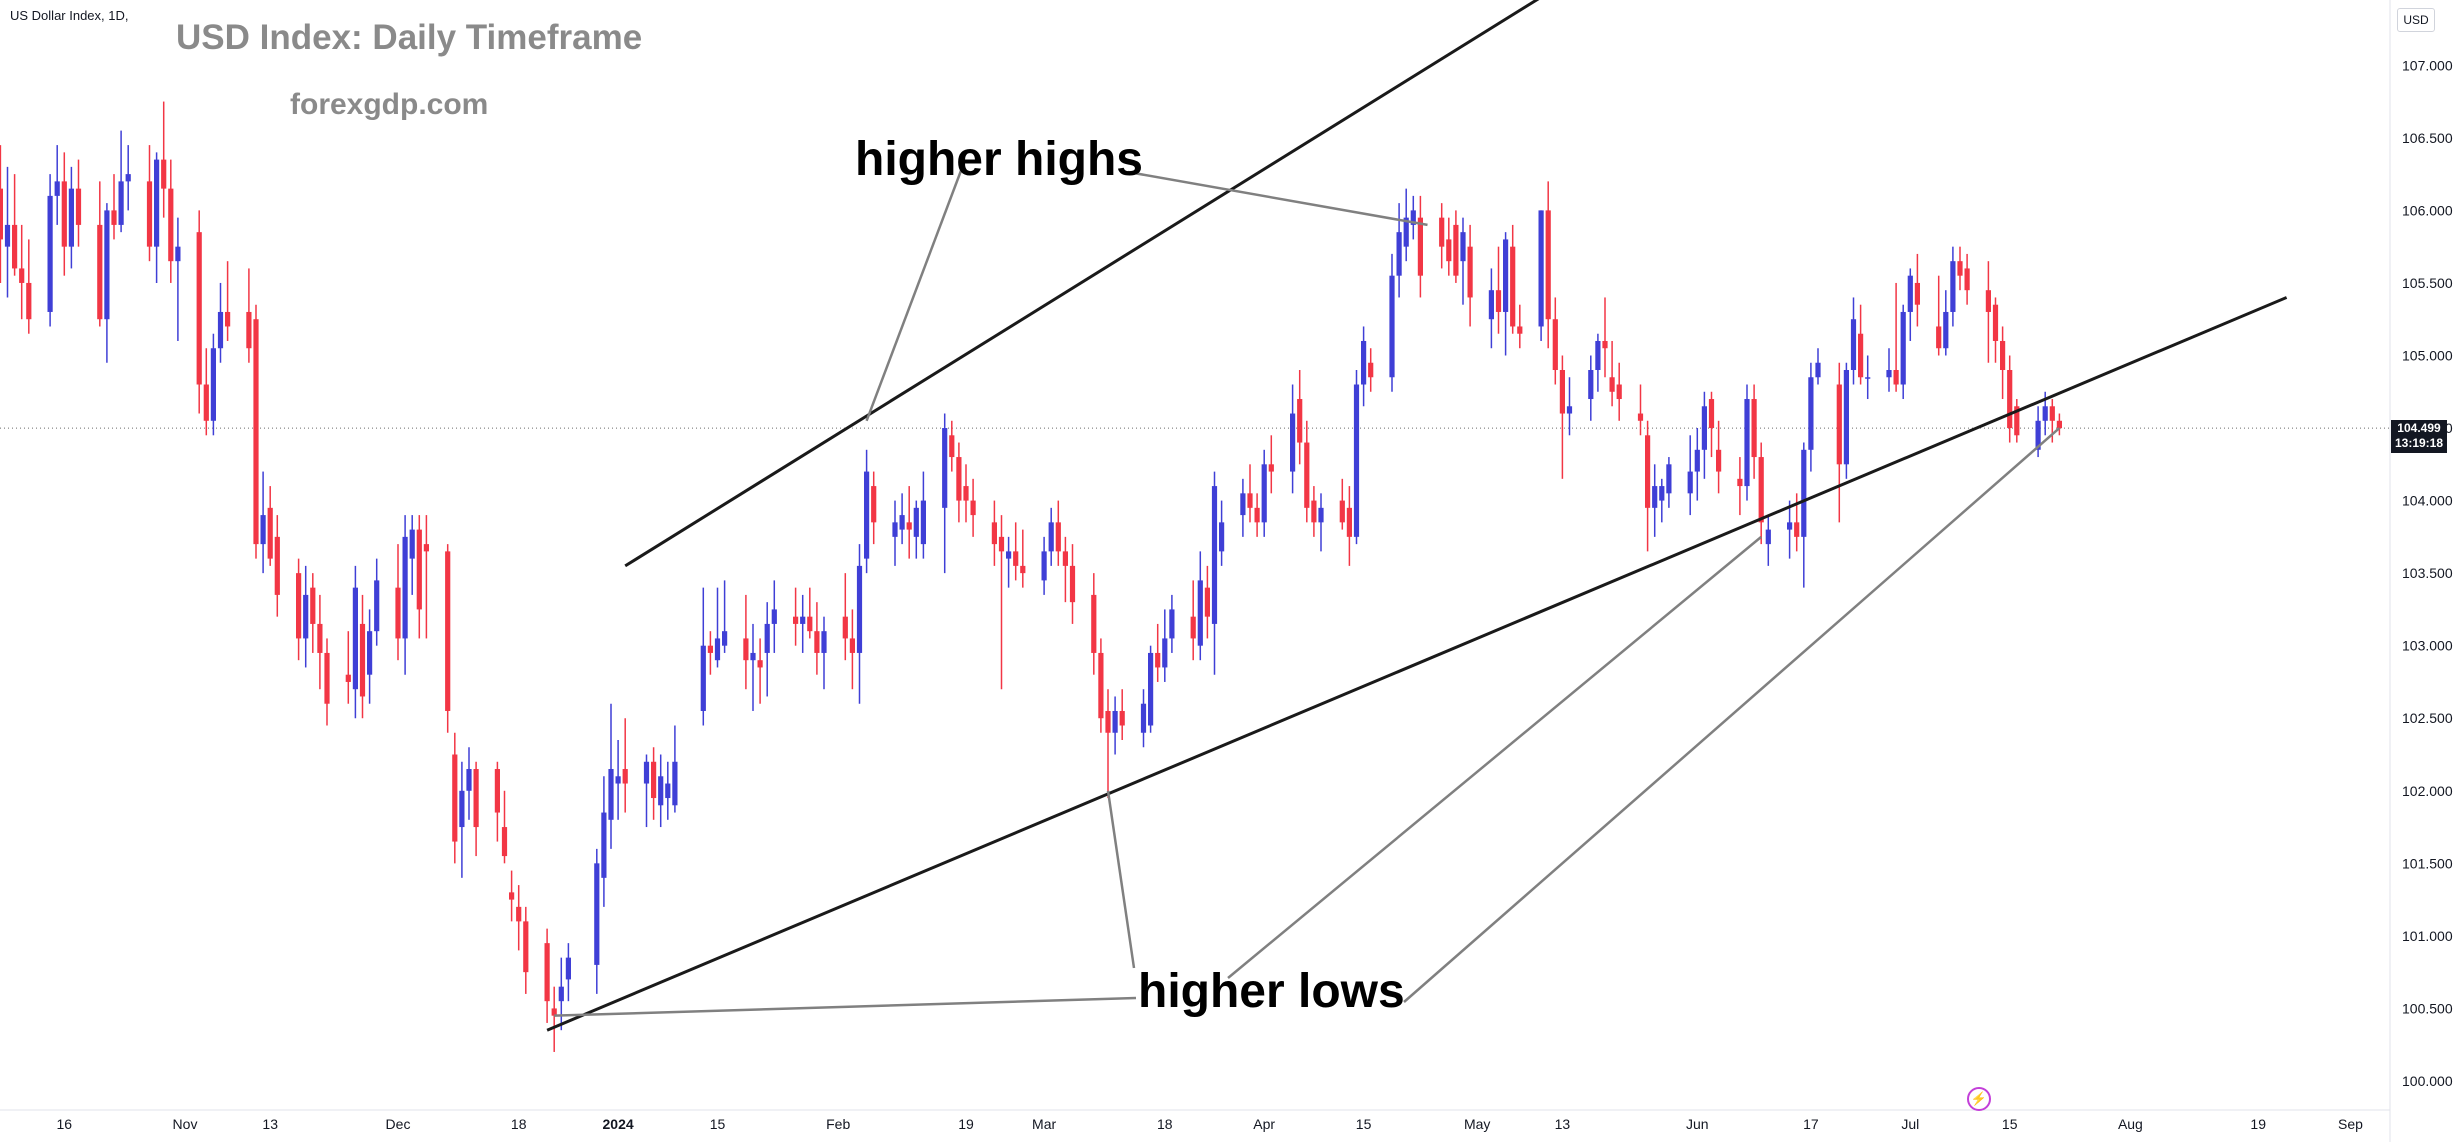 This screenshot has height=1147, width=2460. I want to click on lightning-bolt-icon: ⚡, so click(1979, 1099).